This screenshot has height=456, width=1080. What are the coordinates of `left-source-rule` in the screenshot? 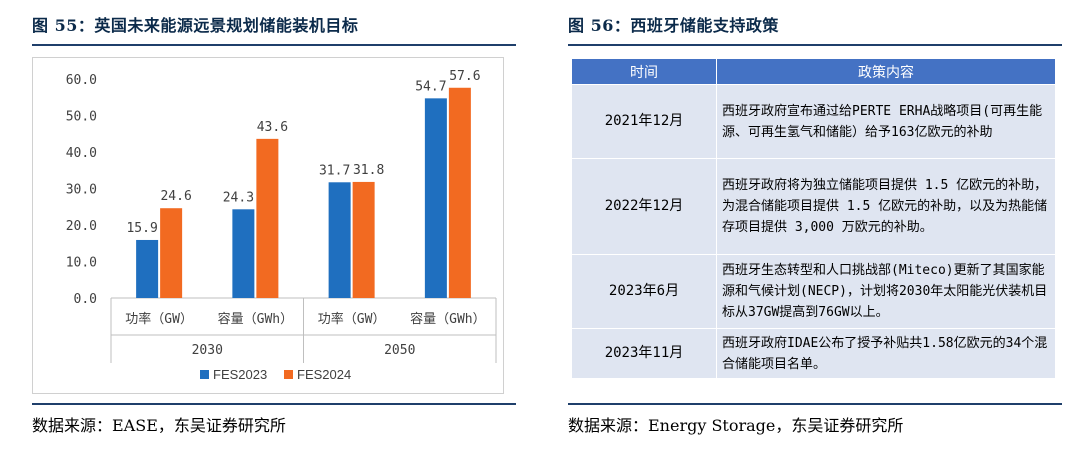 It's located at (274, 404).